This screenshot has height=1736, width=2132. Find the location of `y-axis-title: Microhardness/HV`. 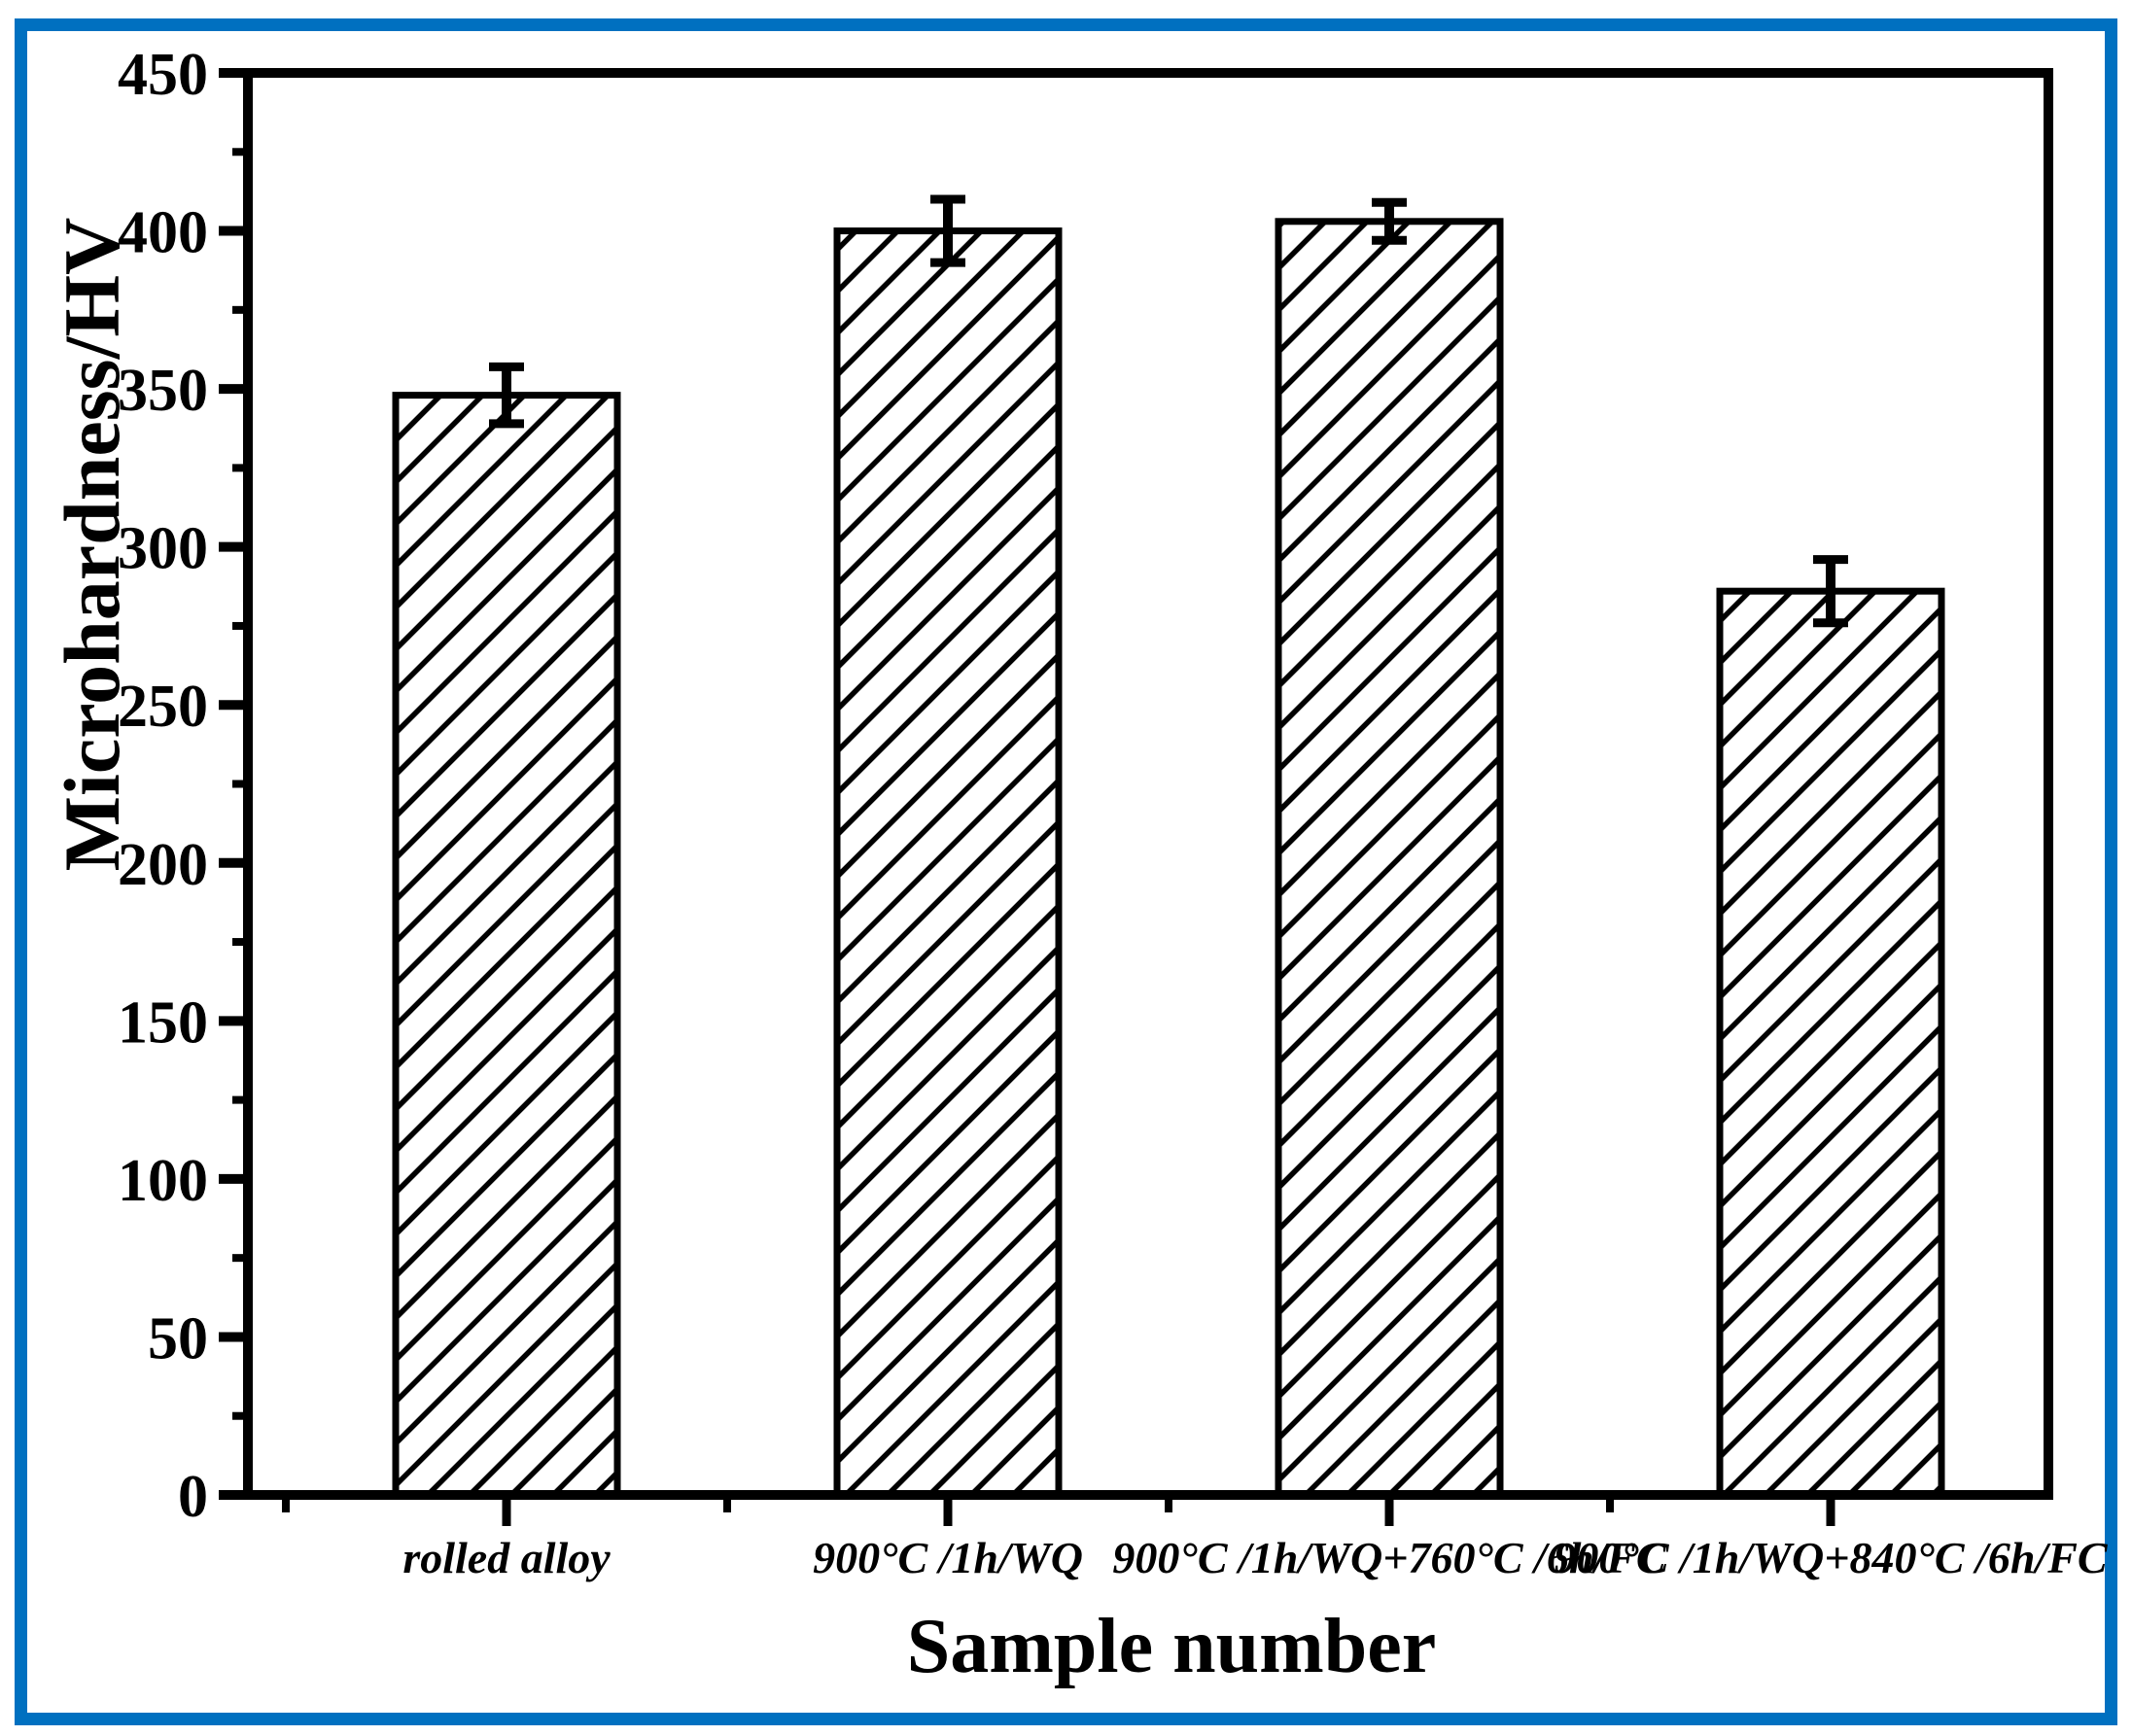

y-axis-title: Microhardness/HV is located at coordinates (92, 545).